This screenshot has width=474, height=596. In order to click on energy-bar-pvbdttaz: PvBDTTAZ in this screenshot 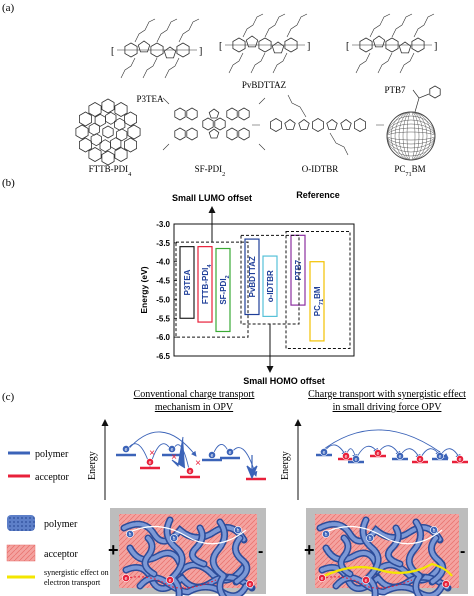, I will do `click(252, 277)`.